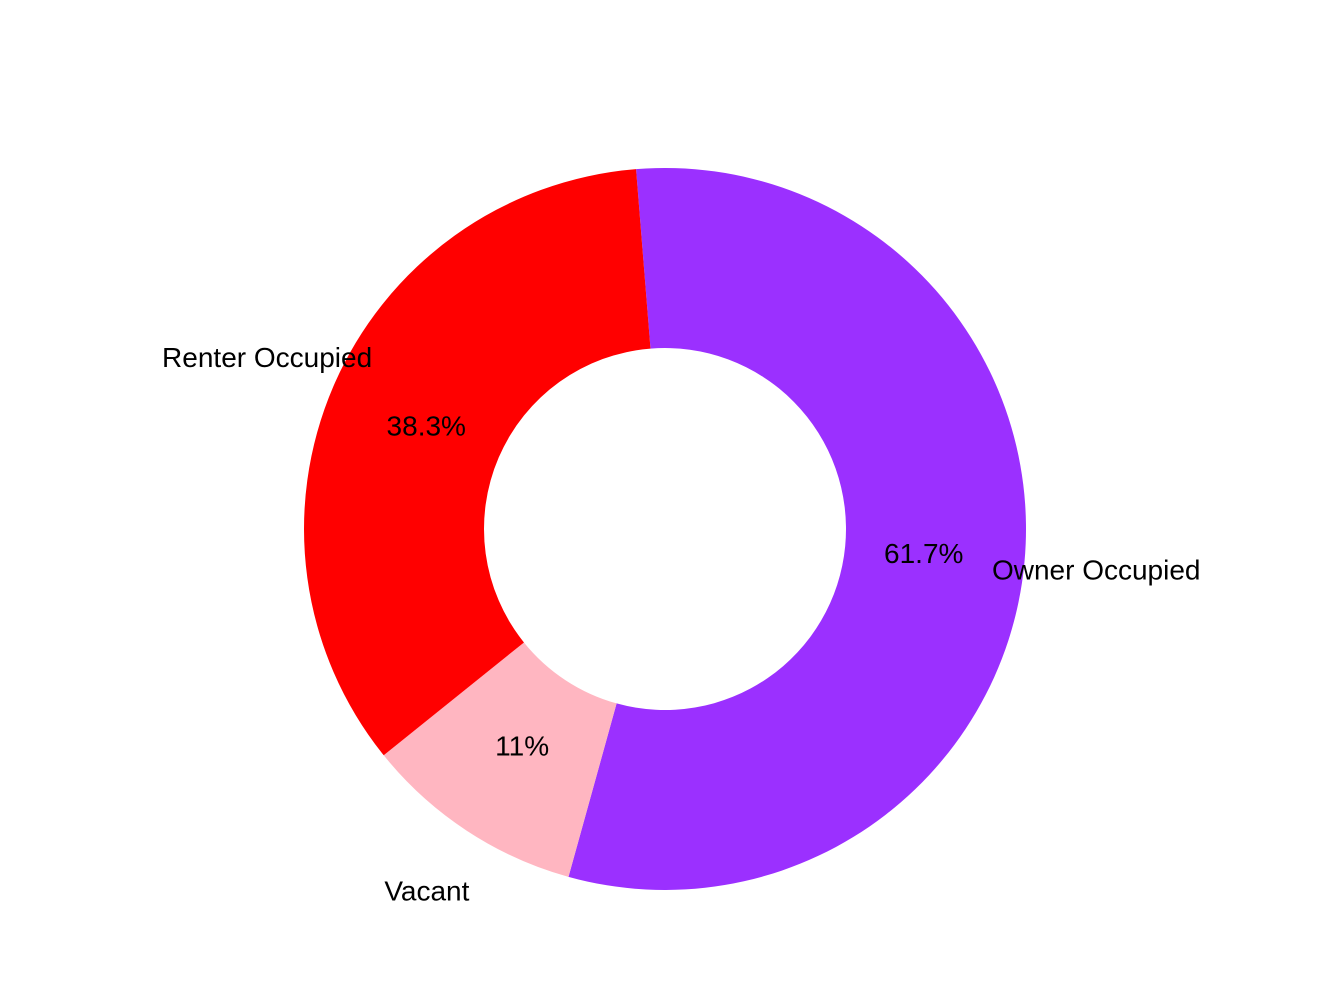  I want to click on slice-vacant, so click(500, 759).